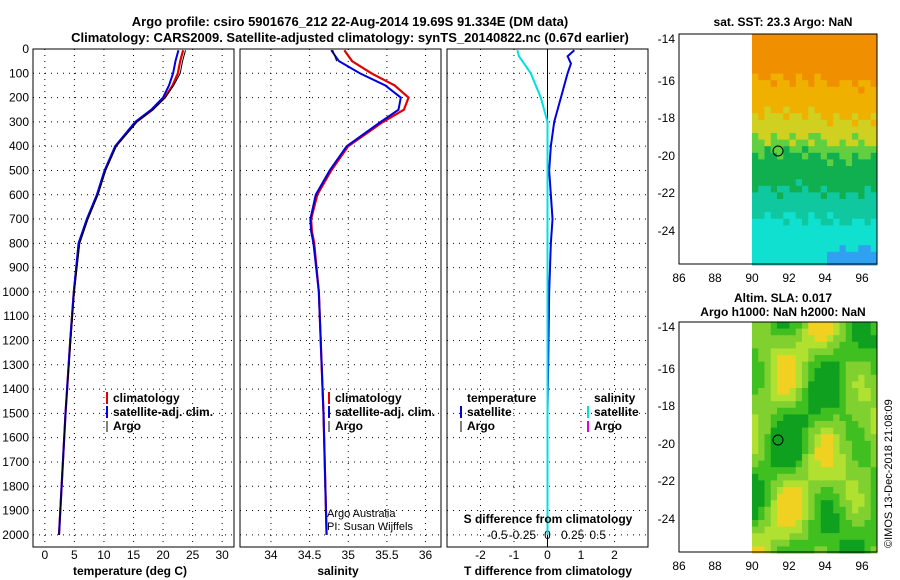 The image size is (900, 580). What do you see at coordinates (368, 398) in the screenshot?
I see `legend-climatology-label: climatology` at bounding box center [368, 398].